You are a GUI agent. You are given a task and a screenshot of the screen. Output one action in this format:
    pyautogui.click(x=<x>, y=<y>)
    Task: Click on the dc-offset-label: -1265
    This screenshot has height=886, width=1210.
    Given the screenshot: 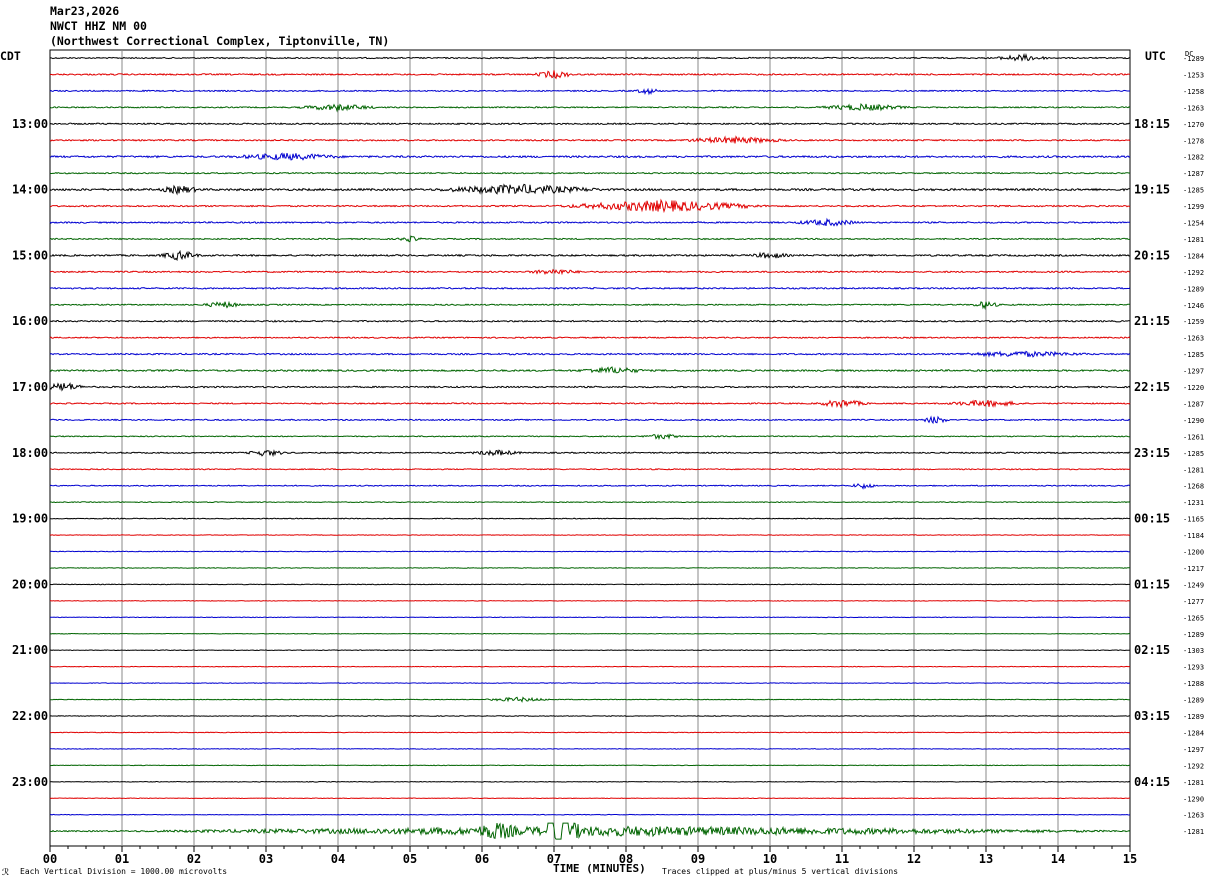 What is the action you would take?
    pyautogui.click(x=1193, y=618)
    